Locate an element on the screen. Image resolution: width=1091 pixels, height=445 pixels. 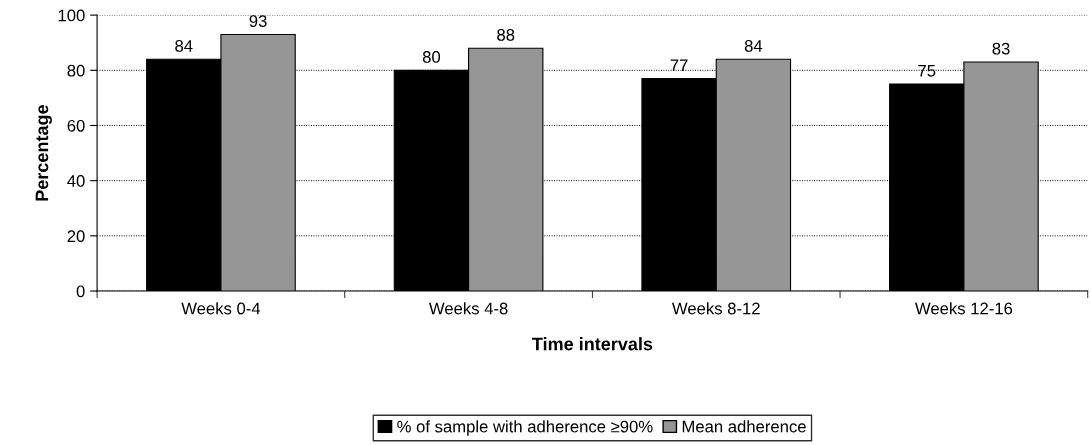
data-label: 75 is located at coordinates (927, 71).